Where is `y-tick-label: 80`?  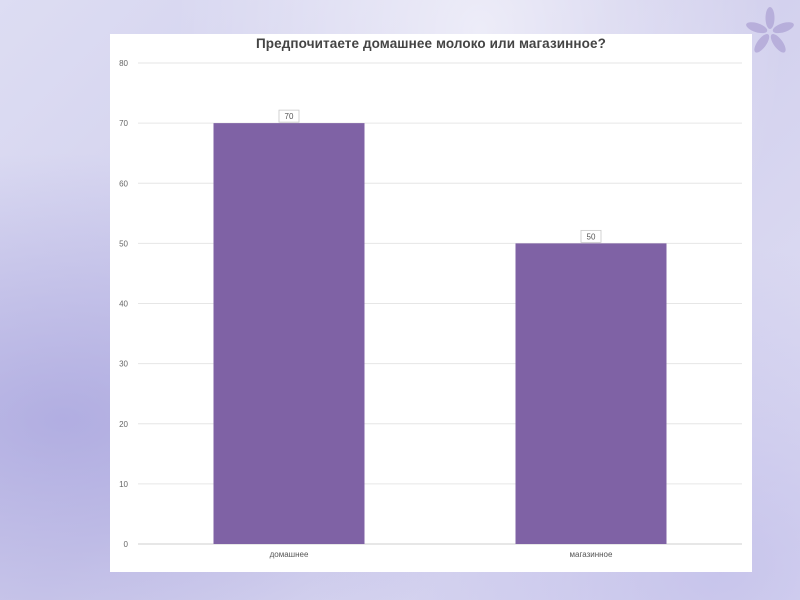
y-tick-label: 80 is located at coordinates (123, 63).